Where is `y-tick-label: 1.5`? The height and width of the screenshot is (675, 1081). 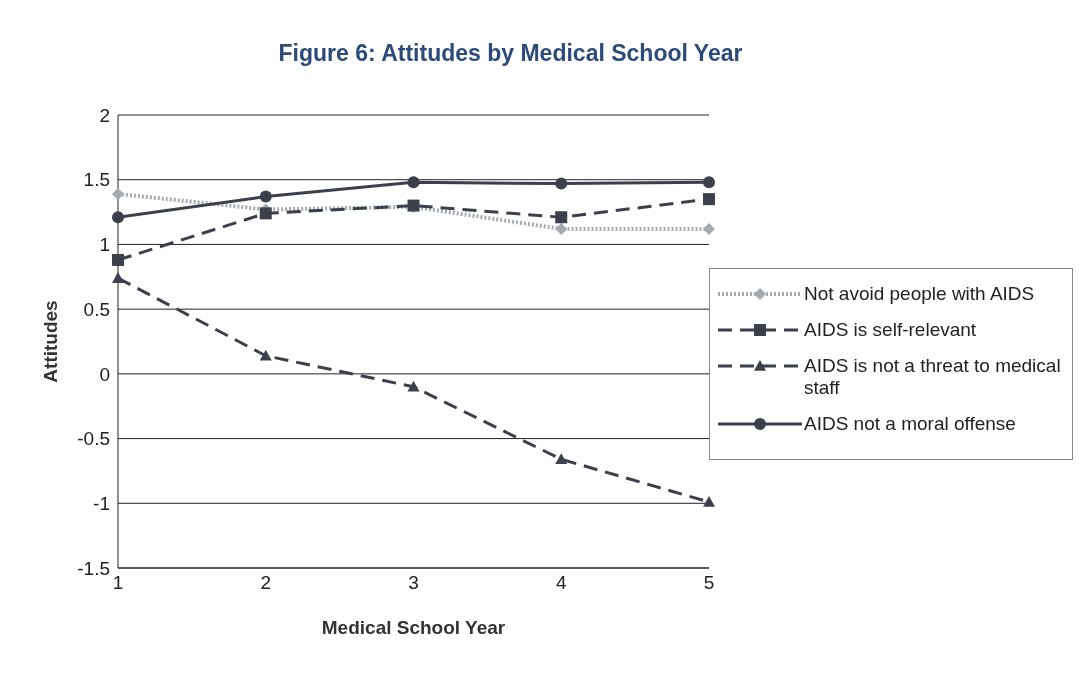
y-tick-label: 1.5 is located at coordinates (96, 180).